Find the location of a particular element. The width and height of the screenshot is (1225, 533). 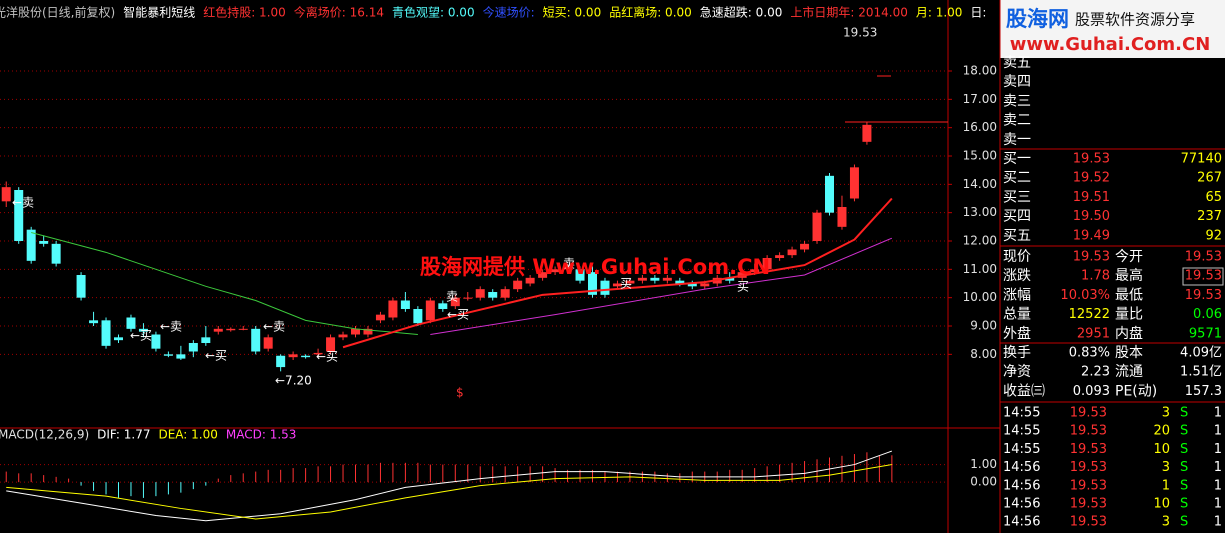

quote-label: 收益㈢ is located at coordinates (1024, 391).